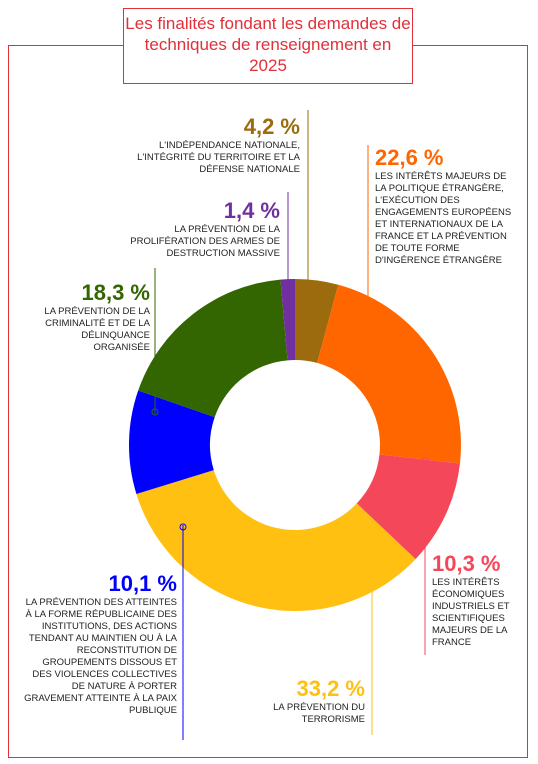  I want to click on label: 33,2 % La prévention du terrorisme, so click(310, 701).